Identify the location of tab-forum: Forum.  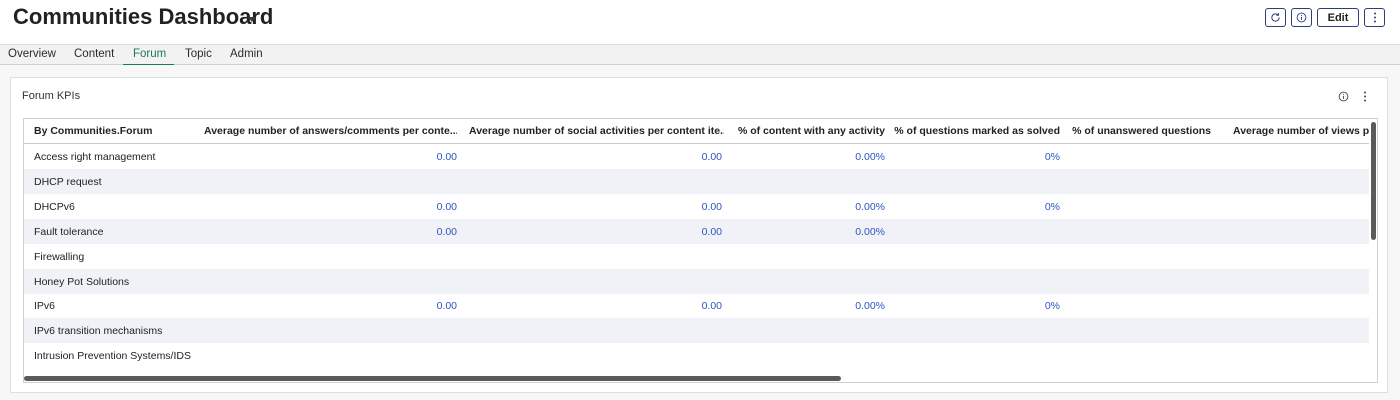
(150, 54).